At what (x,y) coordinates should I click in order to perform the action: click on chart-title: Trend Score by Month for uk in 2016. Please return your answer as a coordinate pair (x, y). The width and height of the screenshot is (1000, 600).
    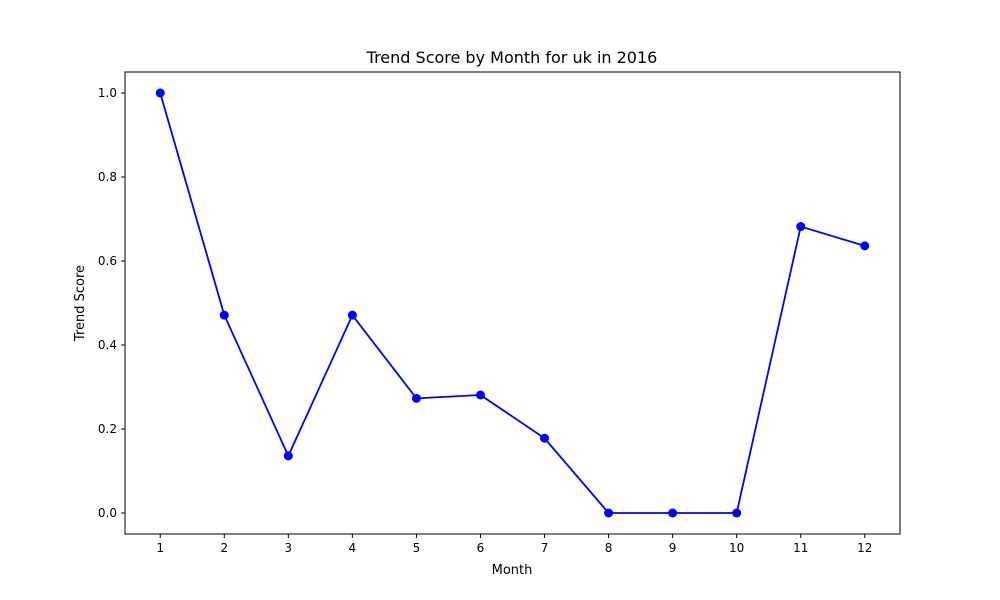
    Looking at the image, I should click on (512, 57).